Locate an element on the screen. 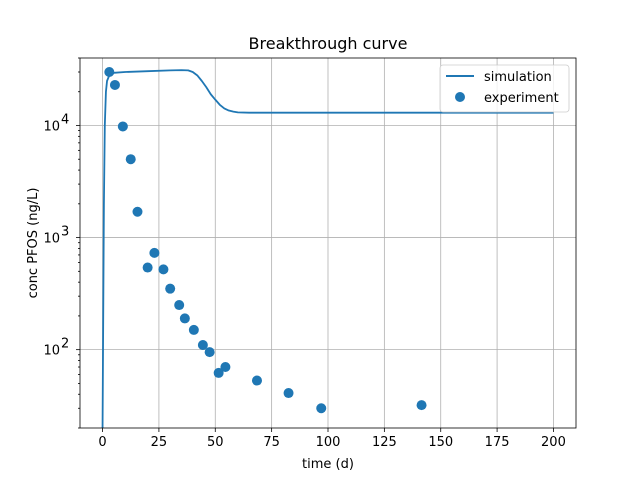 This screenshot has width=640, height=480. y-tick-exponent: 3 is located at coordinates (65, 232).